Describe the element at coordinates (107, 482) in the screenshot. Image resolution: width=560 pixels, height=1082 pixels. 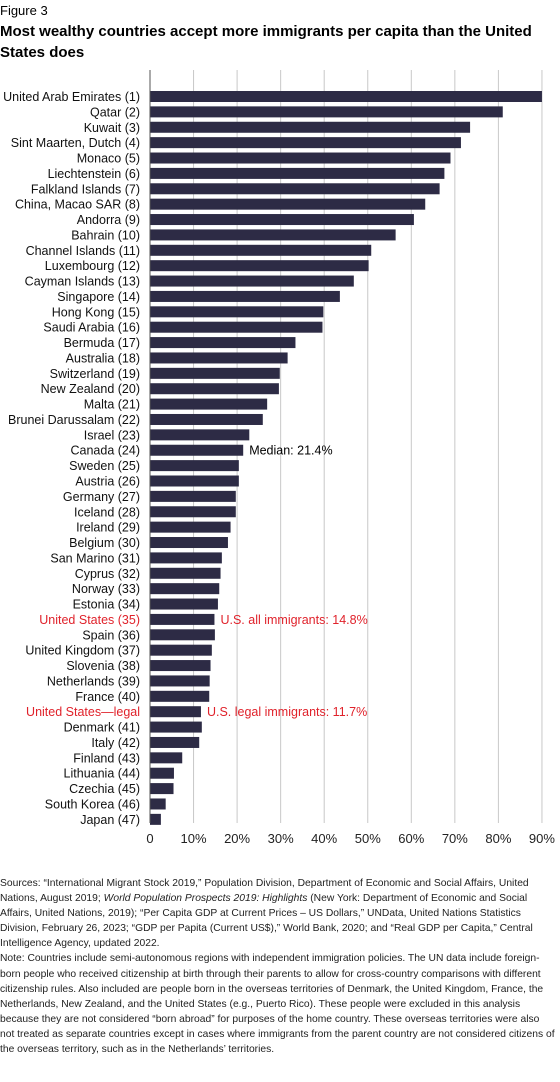
I see `category-label: Austria (26)` at that location.